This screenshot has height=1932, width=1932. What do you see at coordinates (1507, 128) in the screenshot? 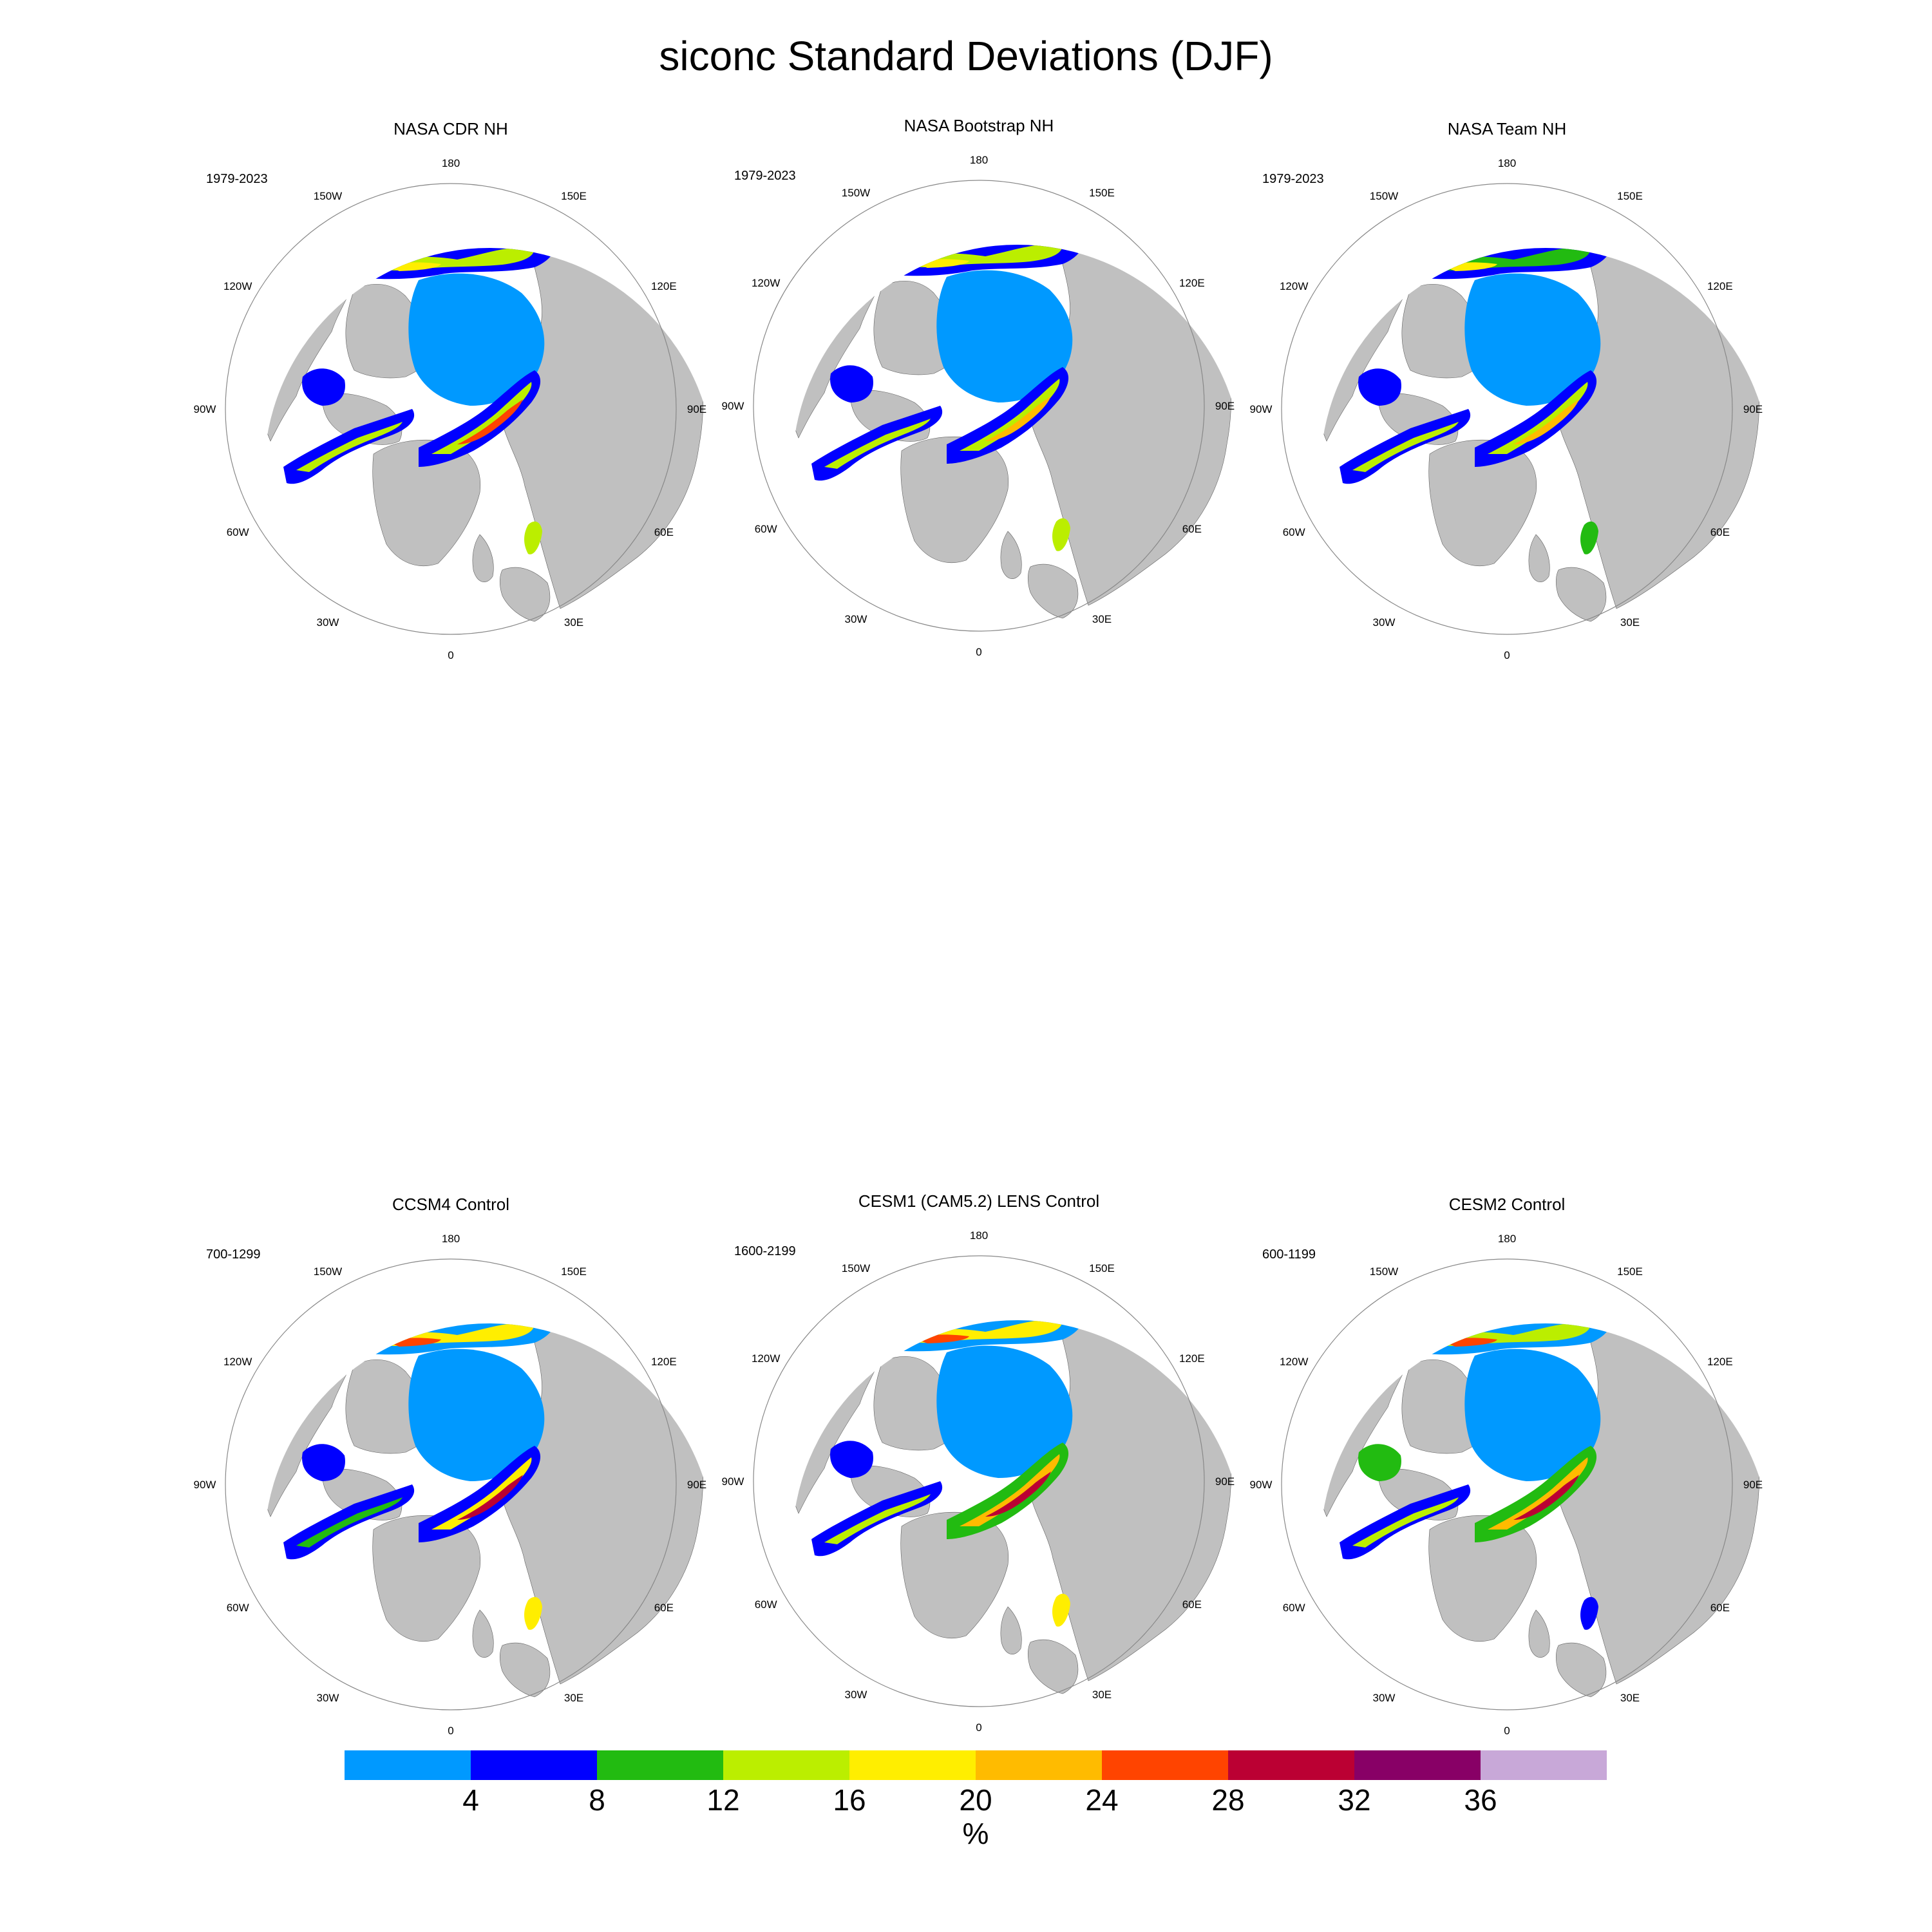
I see `panel-title: NASA Team NH` at bounding box center [1507, 128].